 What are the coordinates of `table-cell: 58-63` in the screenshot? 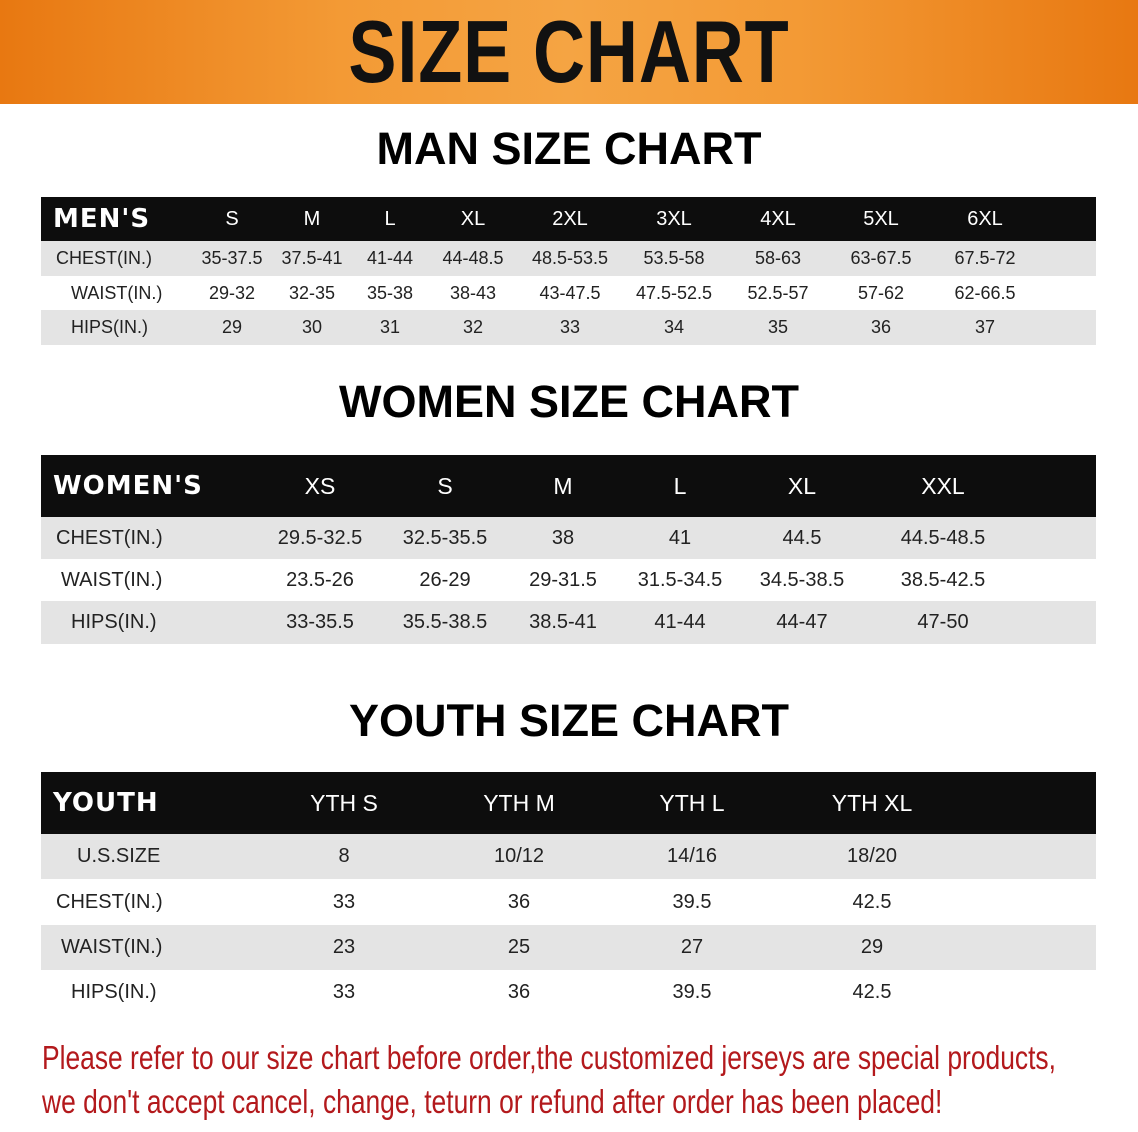 It's located at (778, 258).